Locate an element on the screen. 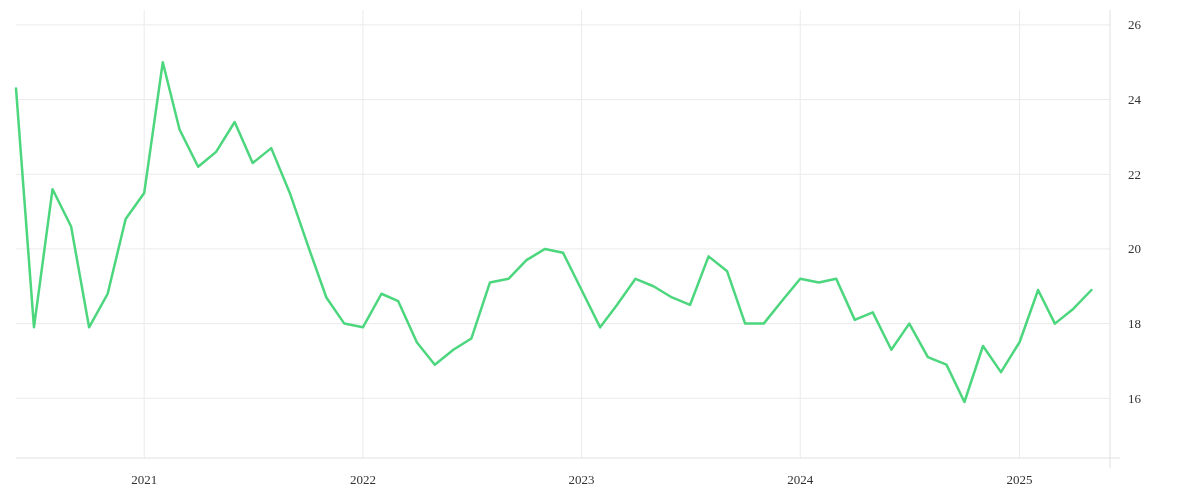 Image resolution: width=1200 pixels, height=500 pixels. x-tick-label: 2022 is located at coordinates (362, 479).